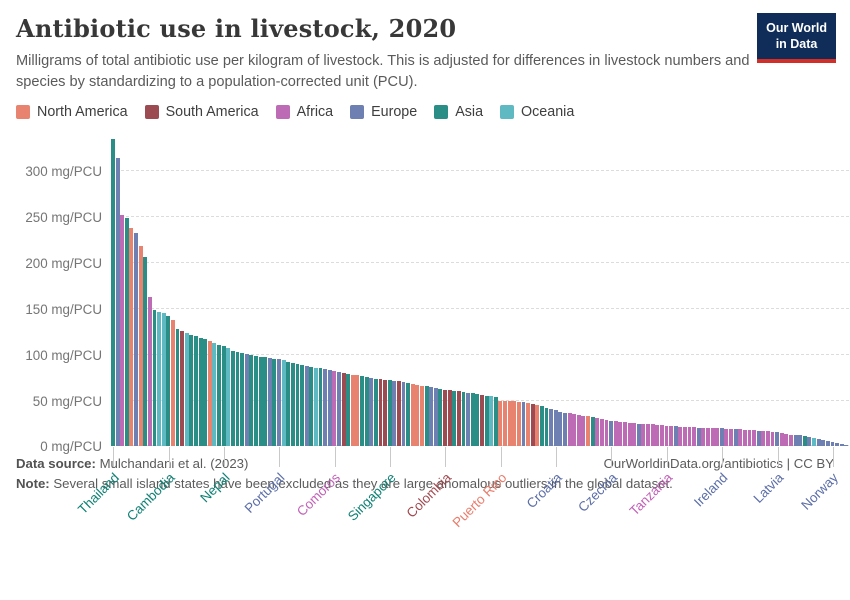 The width and height of the screenshot is (850, 600). What do you see at coordinates (768, 488) in the screenshot?
I see `x-axis-label-latvia: Latvia` at bounding box center [768, 488].